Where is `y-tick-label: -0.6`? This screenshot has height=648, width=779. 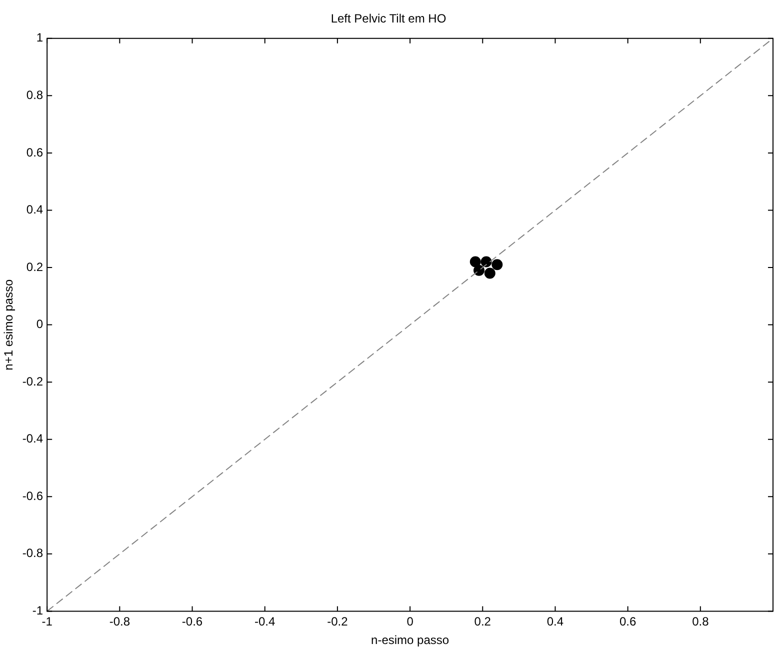
y-tick-label: -0.6 is located at coordinates (33, 495).